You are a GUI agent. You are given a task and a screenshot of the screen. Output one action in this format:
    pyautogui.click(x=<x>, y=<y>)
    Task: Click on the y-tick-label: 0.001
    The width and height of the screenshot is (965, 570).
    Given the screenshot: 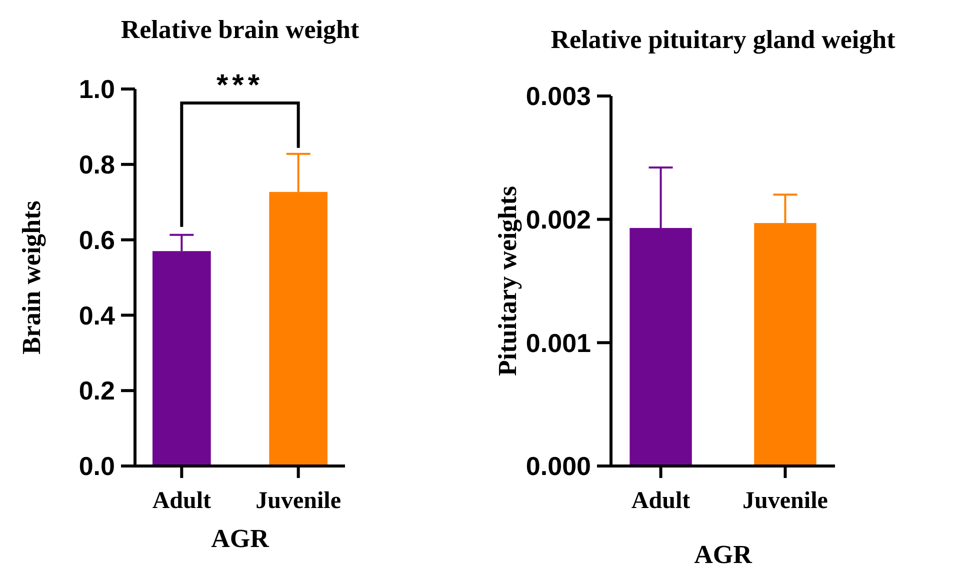 What is the action you would take?
    pyautogui.click(x=558, y=343)
    